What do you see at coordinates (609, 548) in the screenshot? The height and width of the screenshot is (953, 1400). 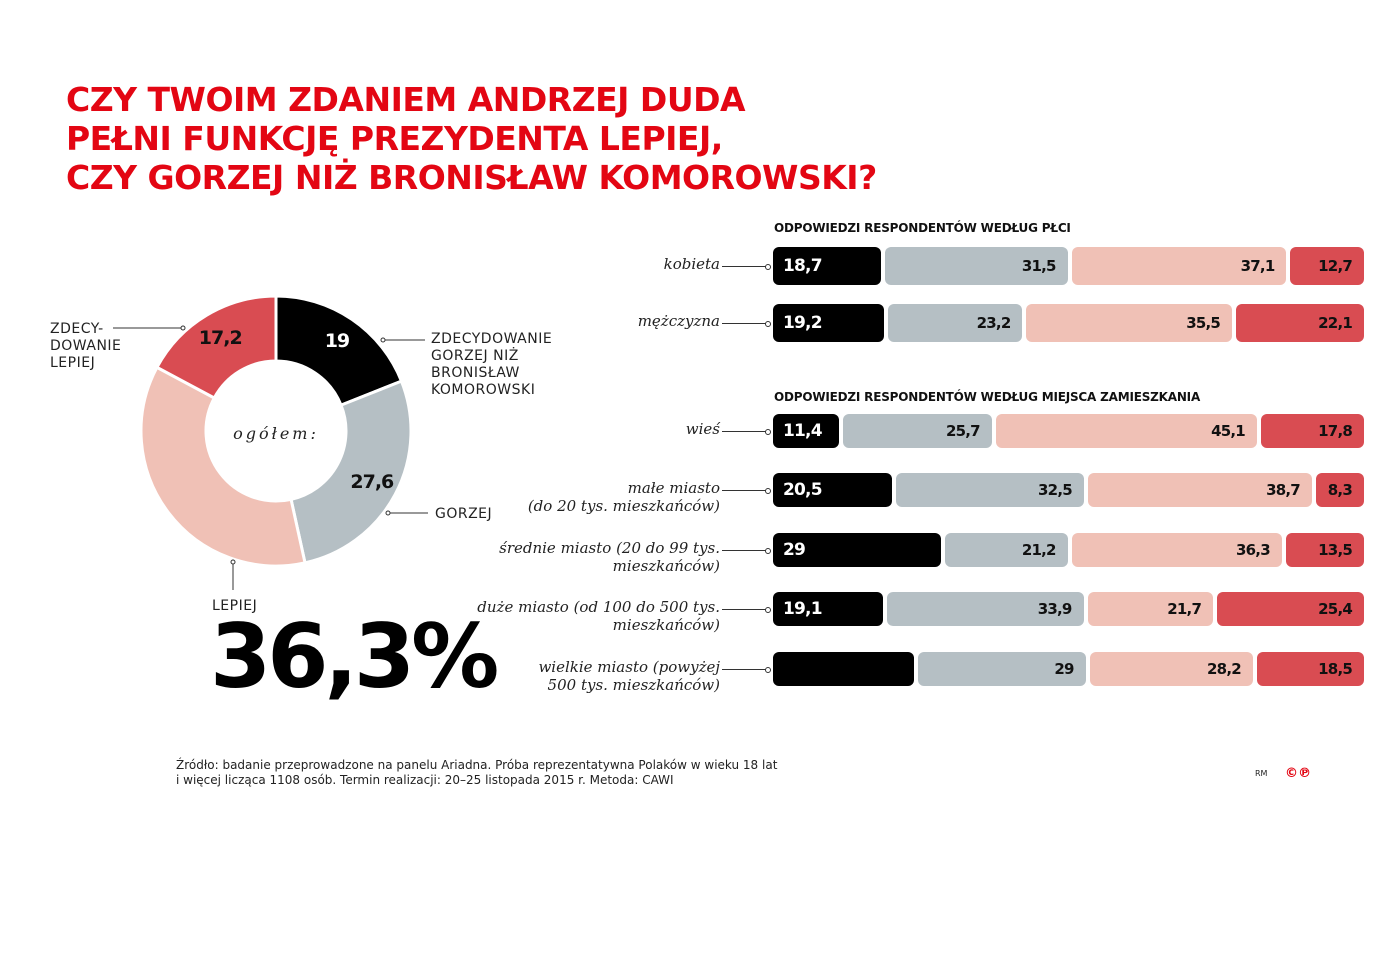 I see `row-label-line: średnie miasto (20 do 99 tys.` at bounding box center [609, 548].